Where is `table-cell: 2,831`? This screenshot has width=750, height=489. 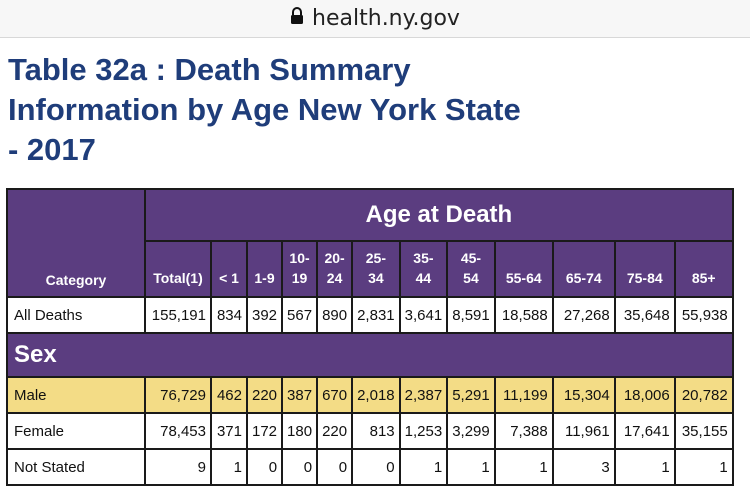
table-cell: 2,831 is located at coordinates (376, 315).